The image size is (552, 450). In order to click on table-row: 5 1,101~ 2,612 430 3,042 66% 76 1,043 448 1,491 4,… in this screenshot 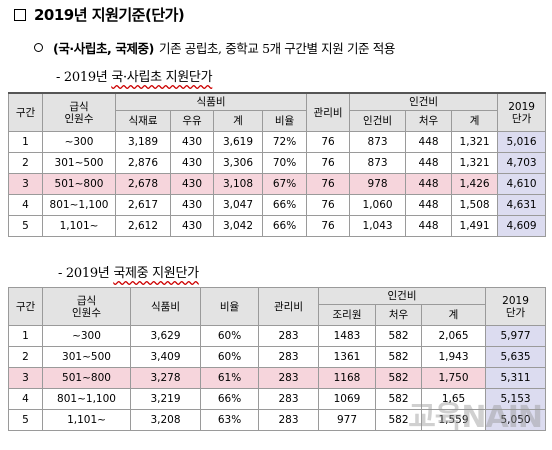, I will do `click(277, 226)`.